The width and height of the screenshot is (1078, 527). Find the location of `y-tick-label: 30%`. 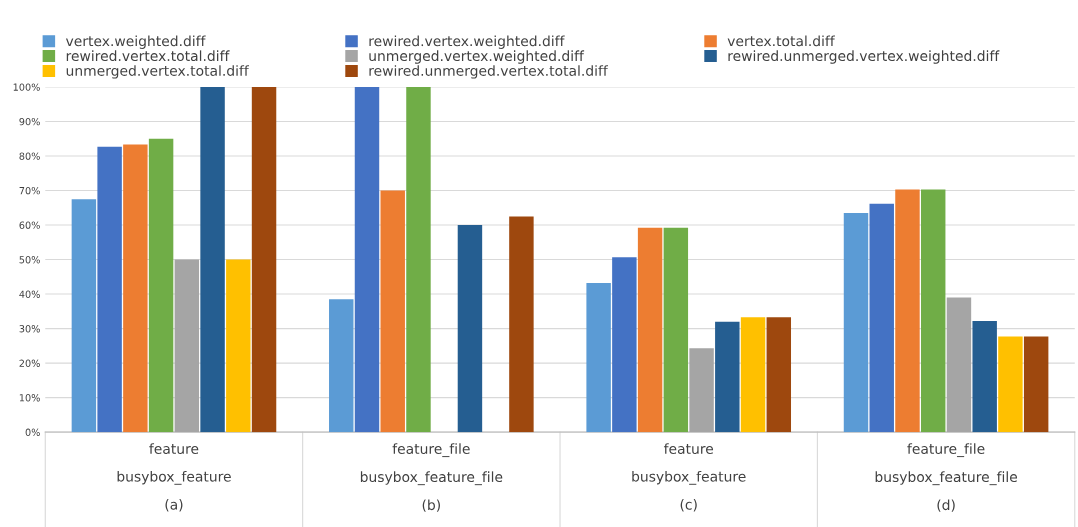

y-tick-label: 30% is located at coordinates (29, 329).